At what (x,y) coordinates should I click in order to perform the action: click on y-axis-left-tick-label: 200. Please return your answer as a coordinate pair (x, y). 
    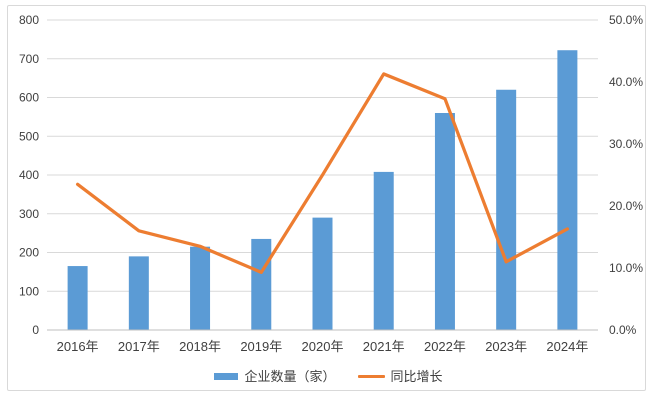
    Looking at the image, I should click on (29, 253).